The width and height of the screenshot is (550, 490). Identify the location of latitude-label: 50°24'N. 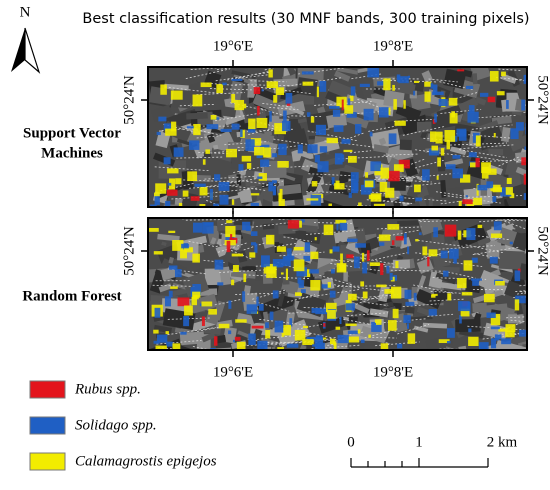
(129, 251).